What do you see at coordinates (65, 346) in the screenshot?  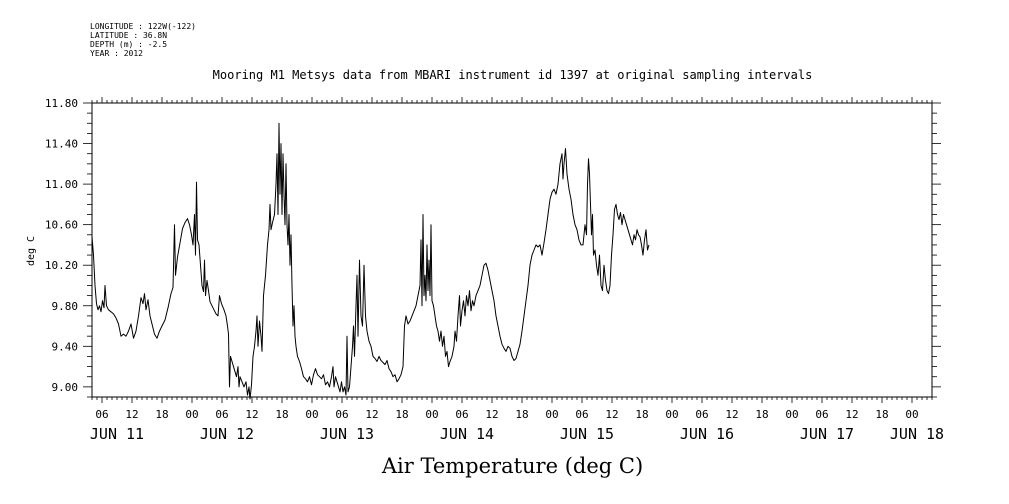 I see `y-tick-label: 9.40` at bounding box center [65, 346].